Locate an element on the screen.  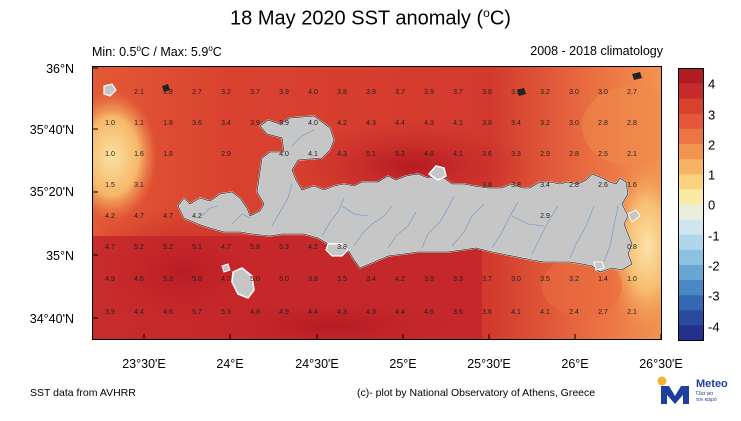
lat-label-35n: 35°N is located at coordinates (60, 256).